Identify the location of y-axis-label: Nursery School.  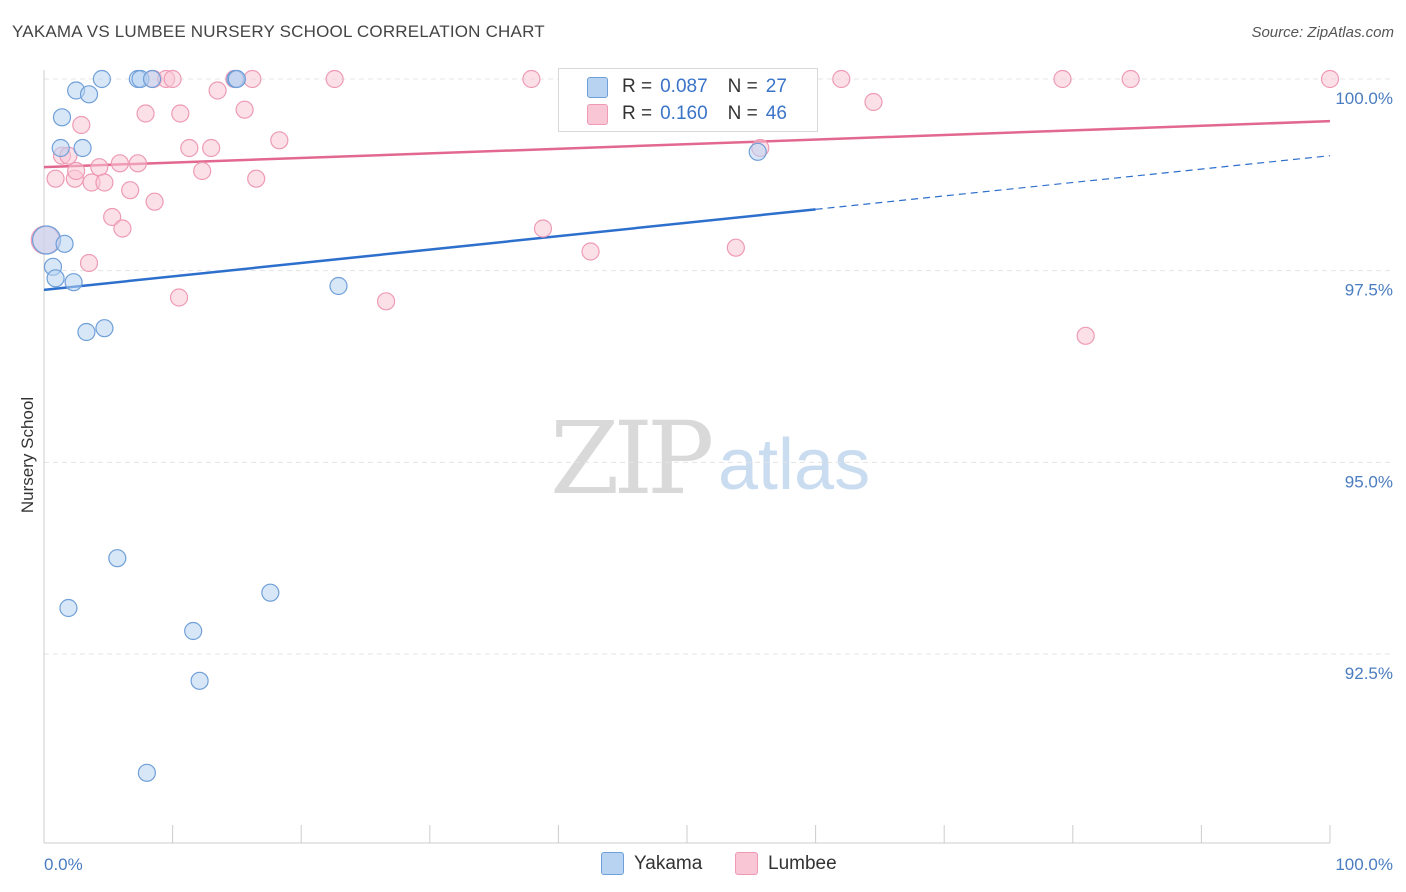
(27, 455).